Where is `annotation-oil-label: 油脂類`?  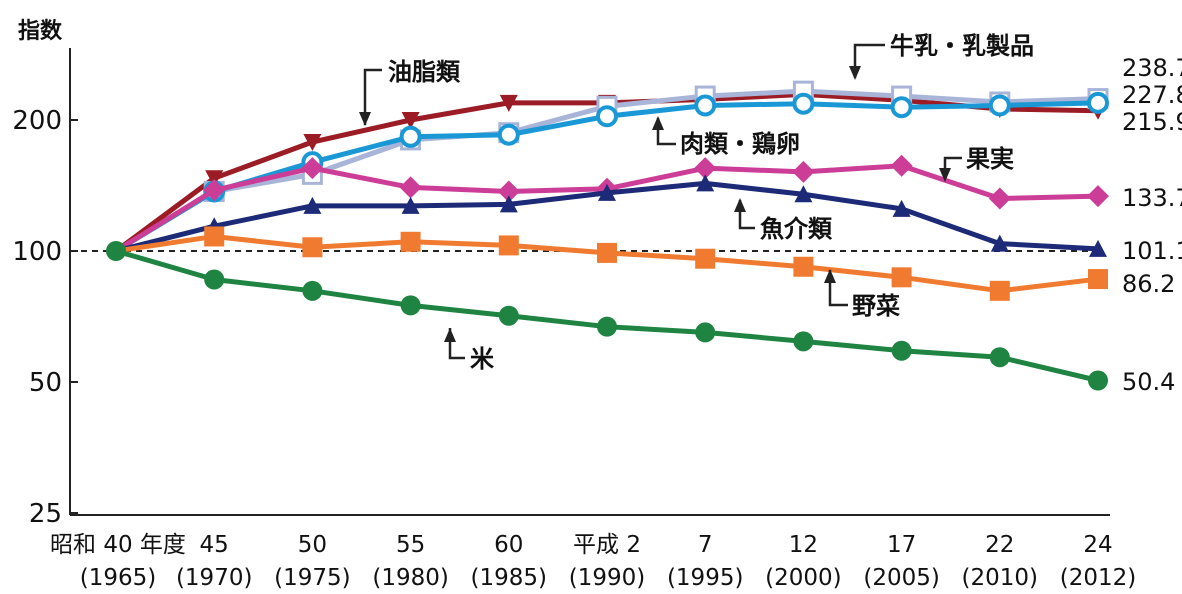
annotation-oil-label: 油脂類 is located at coordinates (424, 72).